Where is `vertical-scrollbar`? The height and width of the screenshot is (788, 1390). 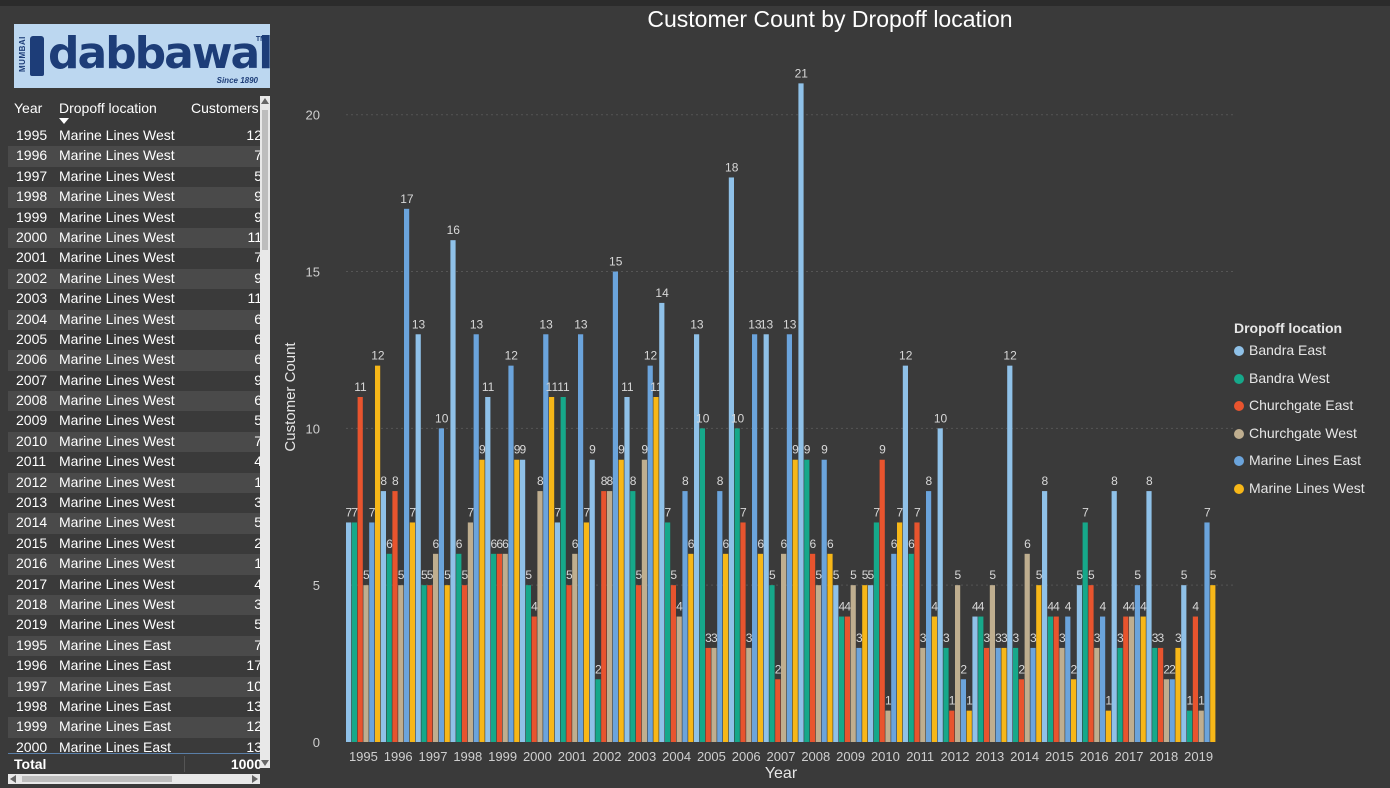 vertical-scrollbar is located at coordinates (265, 432).